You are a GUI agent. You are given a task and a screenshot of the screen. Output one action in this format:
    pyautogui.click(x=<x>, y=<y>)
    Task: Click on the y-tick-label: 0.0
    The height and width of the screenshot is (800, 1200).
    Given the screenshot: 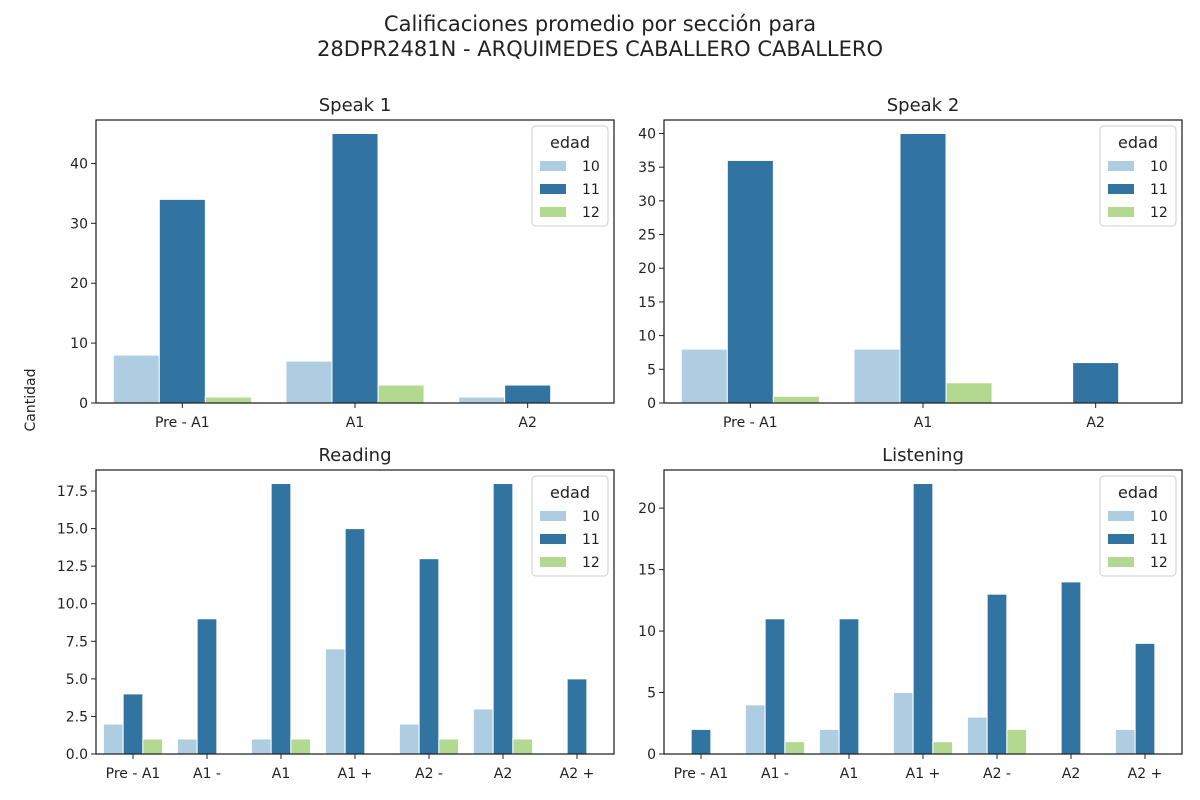 What is the action you would take?
    pyautogui.click(x=77, y=755)
    